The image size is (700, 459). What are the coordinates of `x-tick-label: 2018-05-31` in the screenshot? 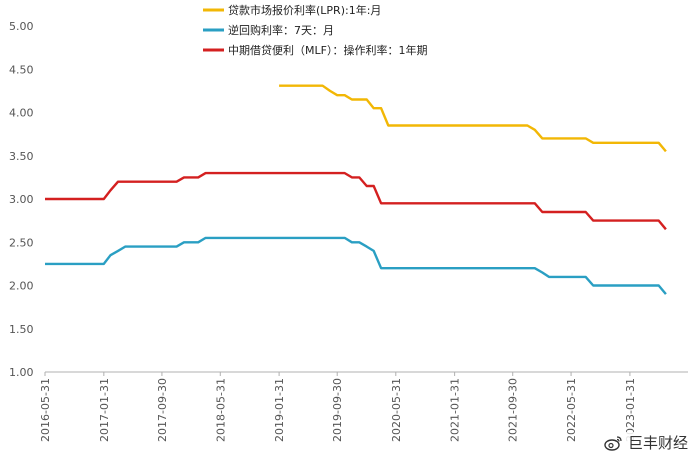 It's located at (220, 410).